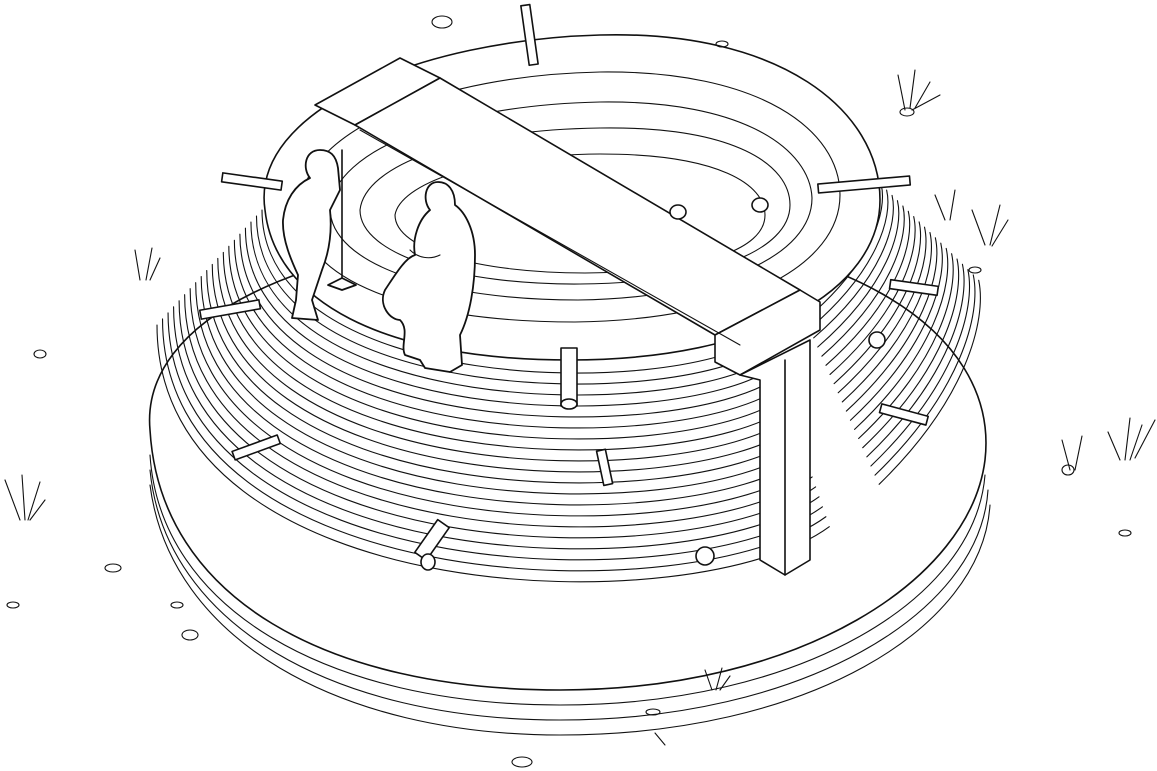  What do you see at coordinates (429, 277) in the screenshot?
I see `worker-right` at bounding box center [429, 277].